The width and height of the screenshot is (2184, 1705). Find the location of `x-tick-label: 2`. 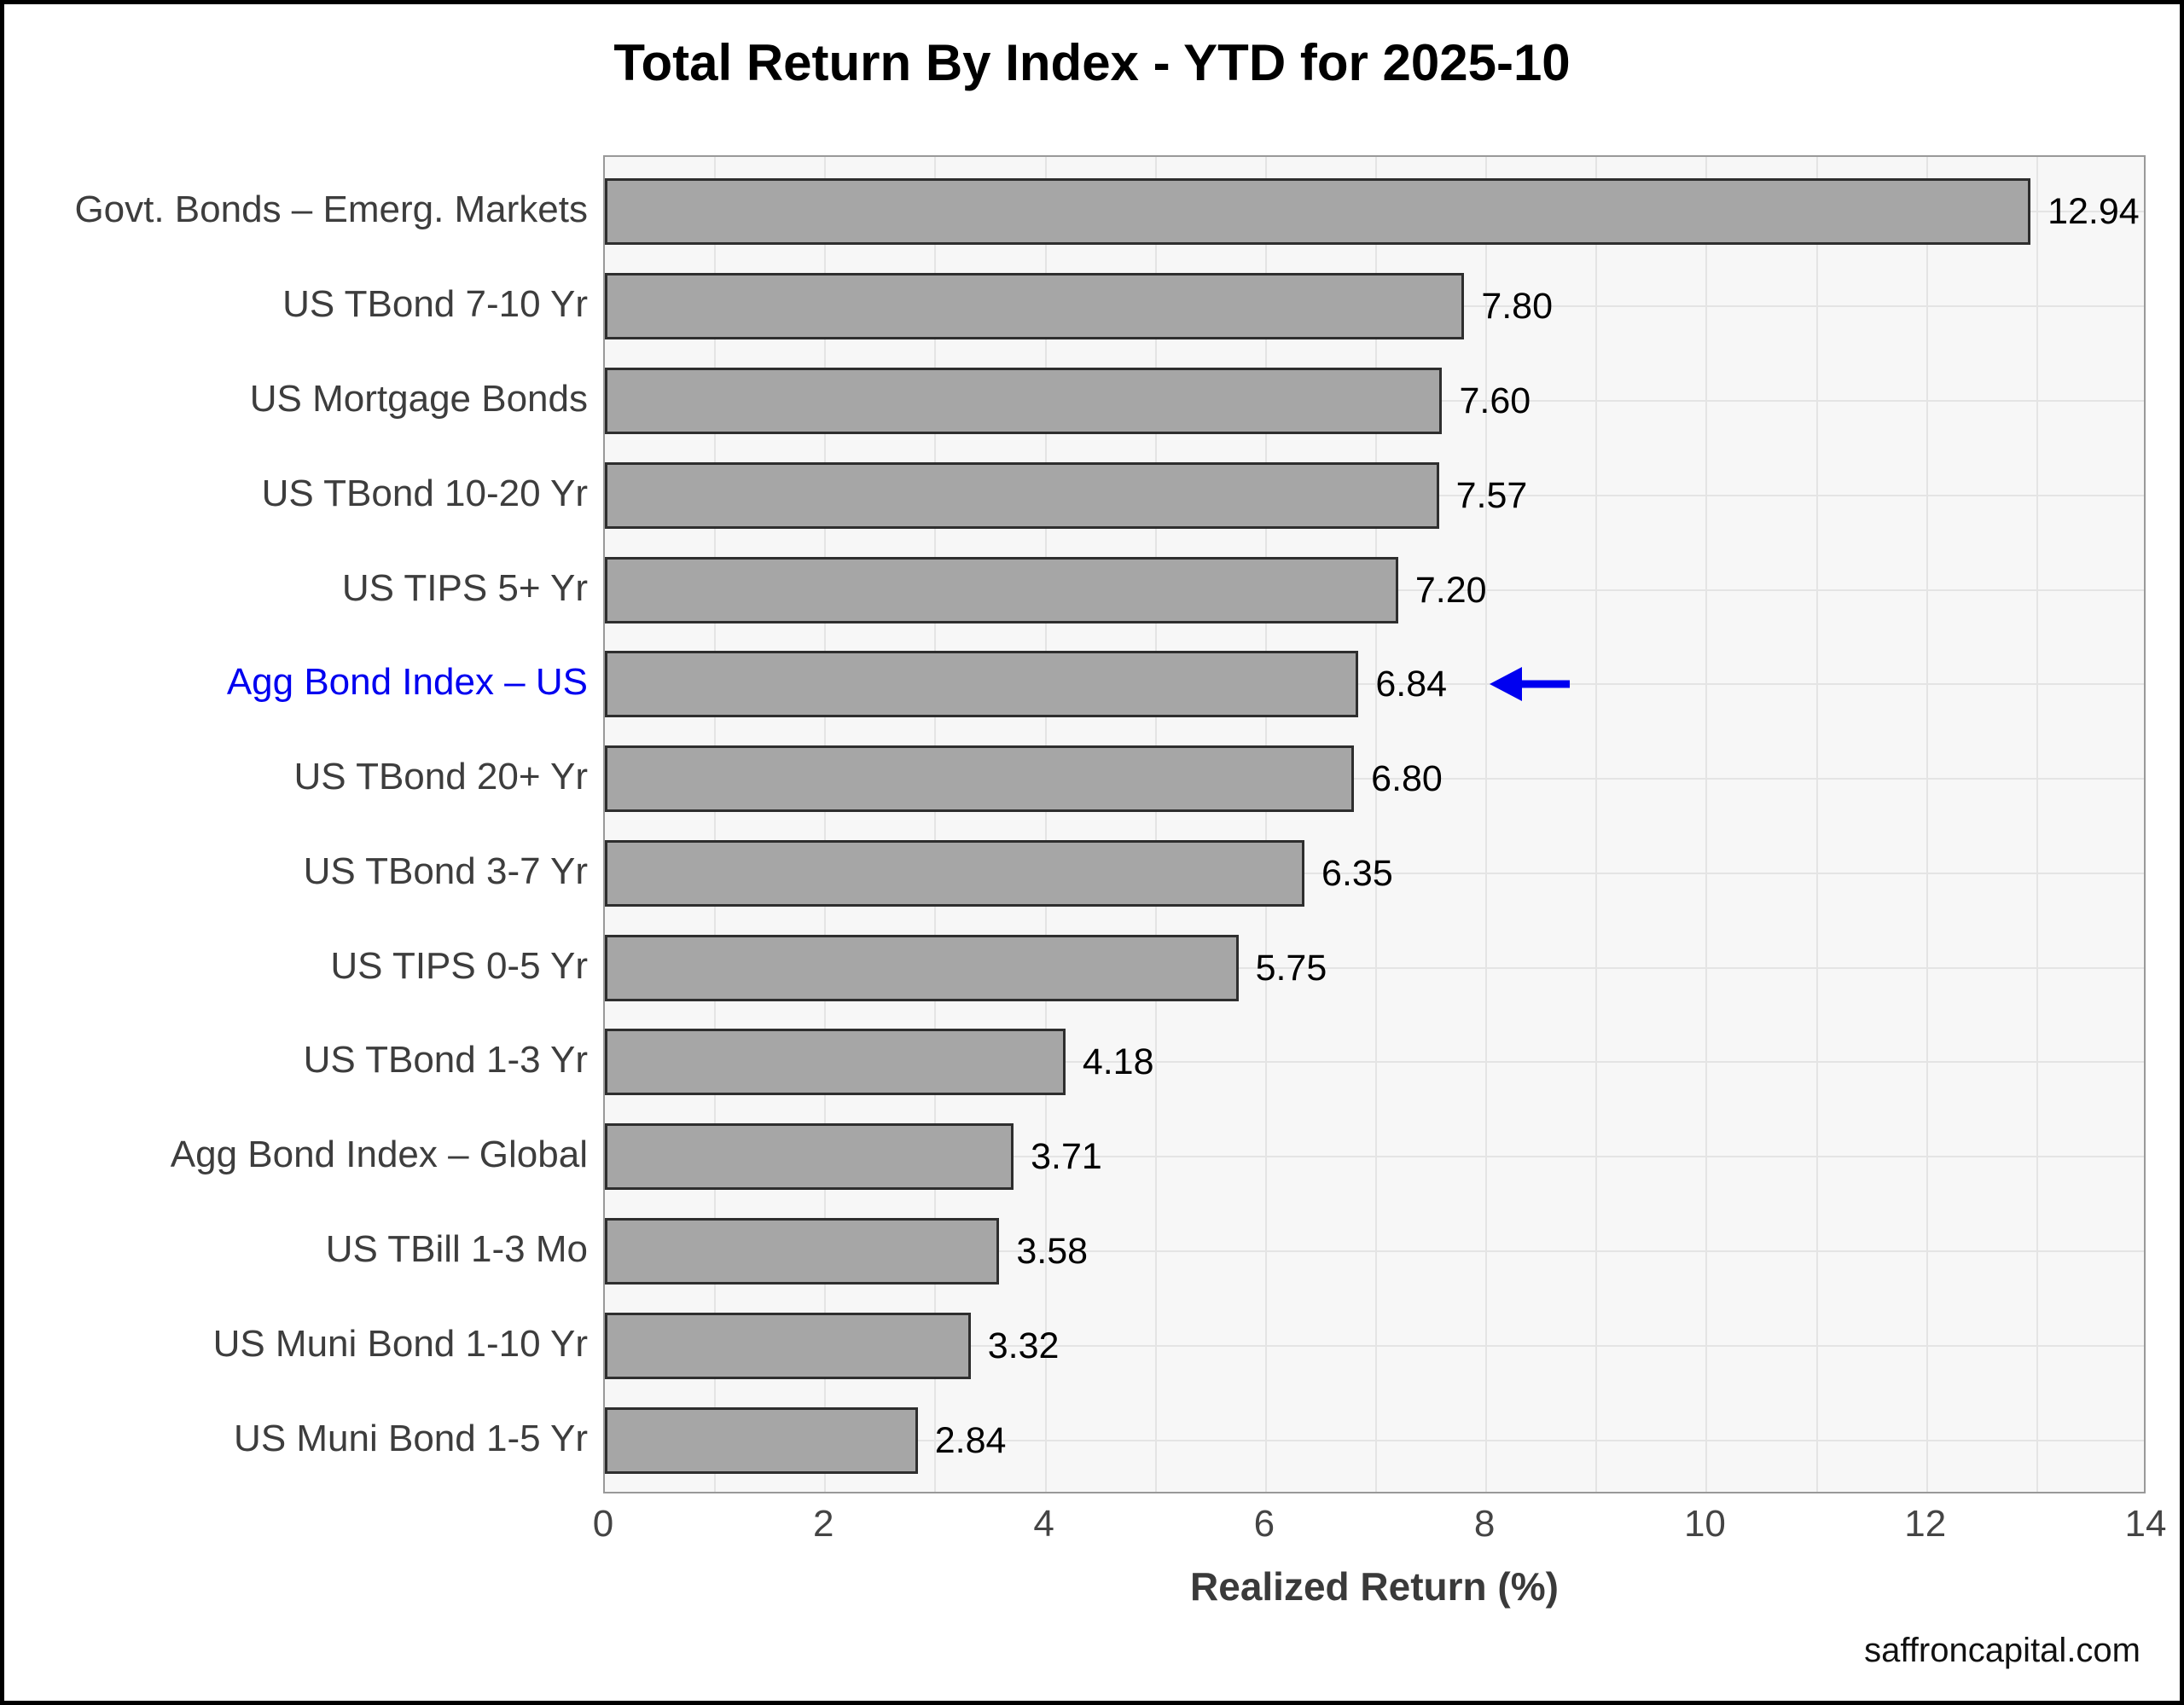

x-tick-label: 2 is located at coordinates (824, 1524).